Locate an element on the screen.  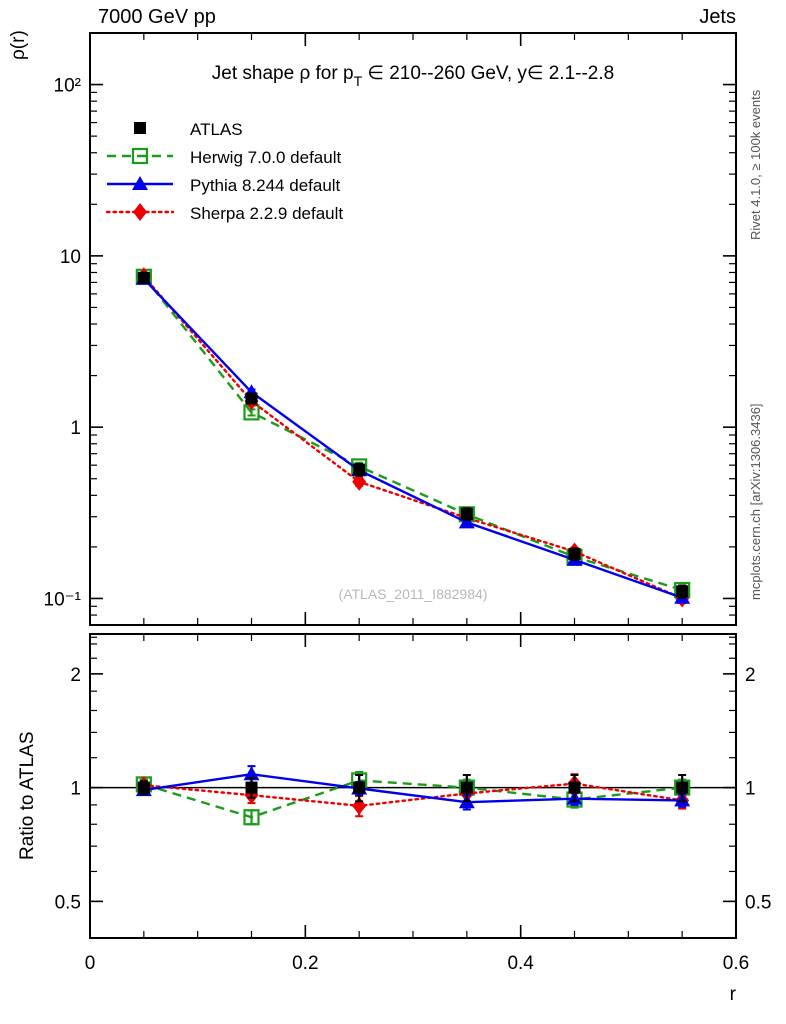
ratio-panel-series is located at coordinates (413, 795).